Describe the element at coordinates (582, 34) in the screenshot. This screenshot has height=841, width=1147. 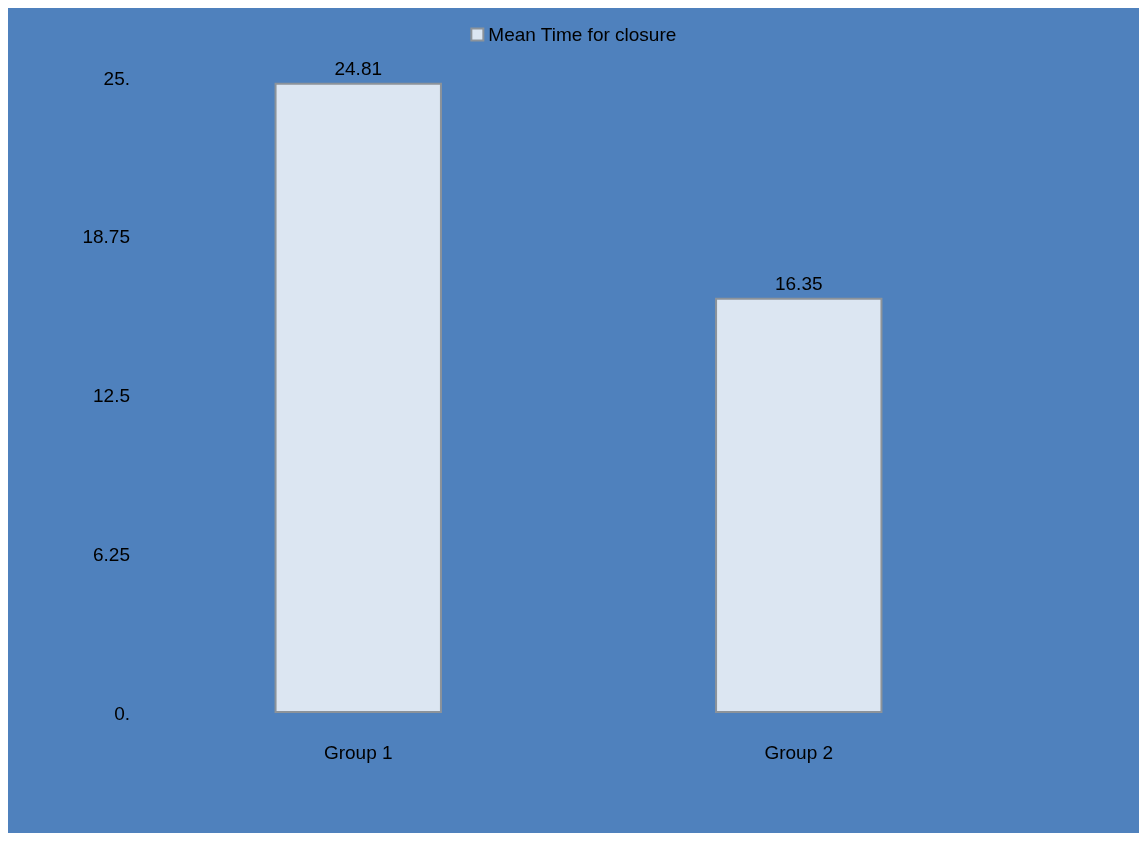
I see `legend-label: Mean Time for closure` at that location.